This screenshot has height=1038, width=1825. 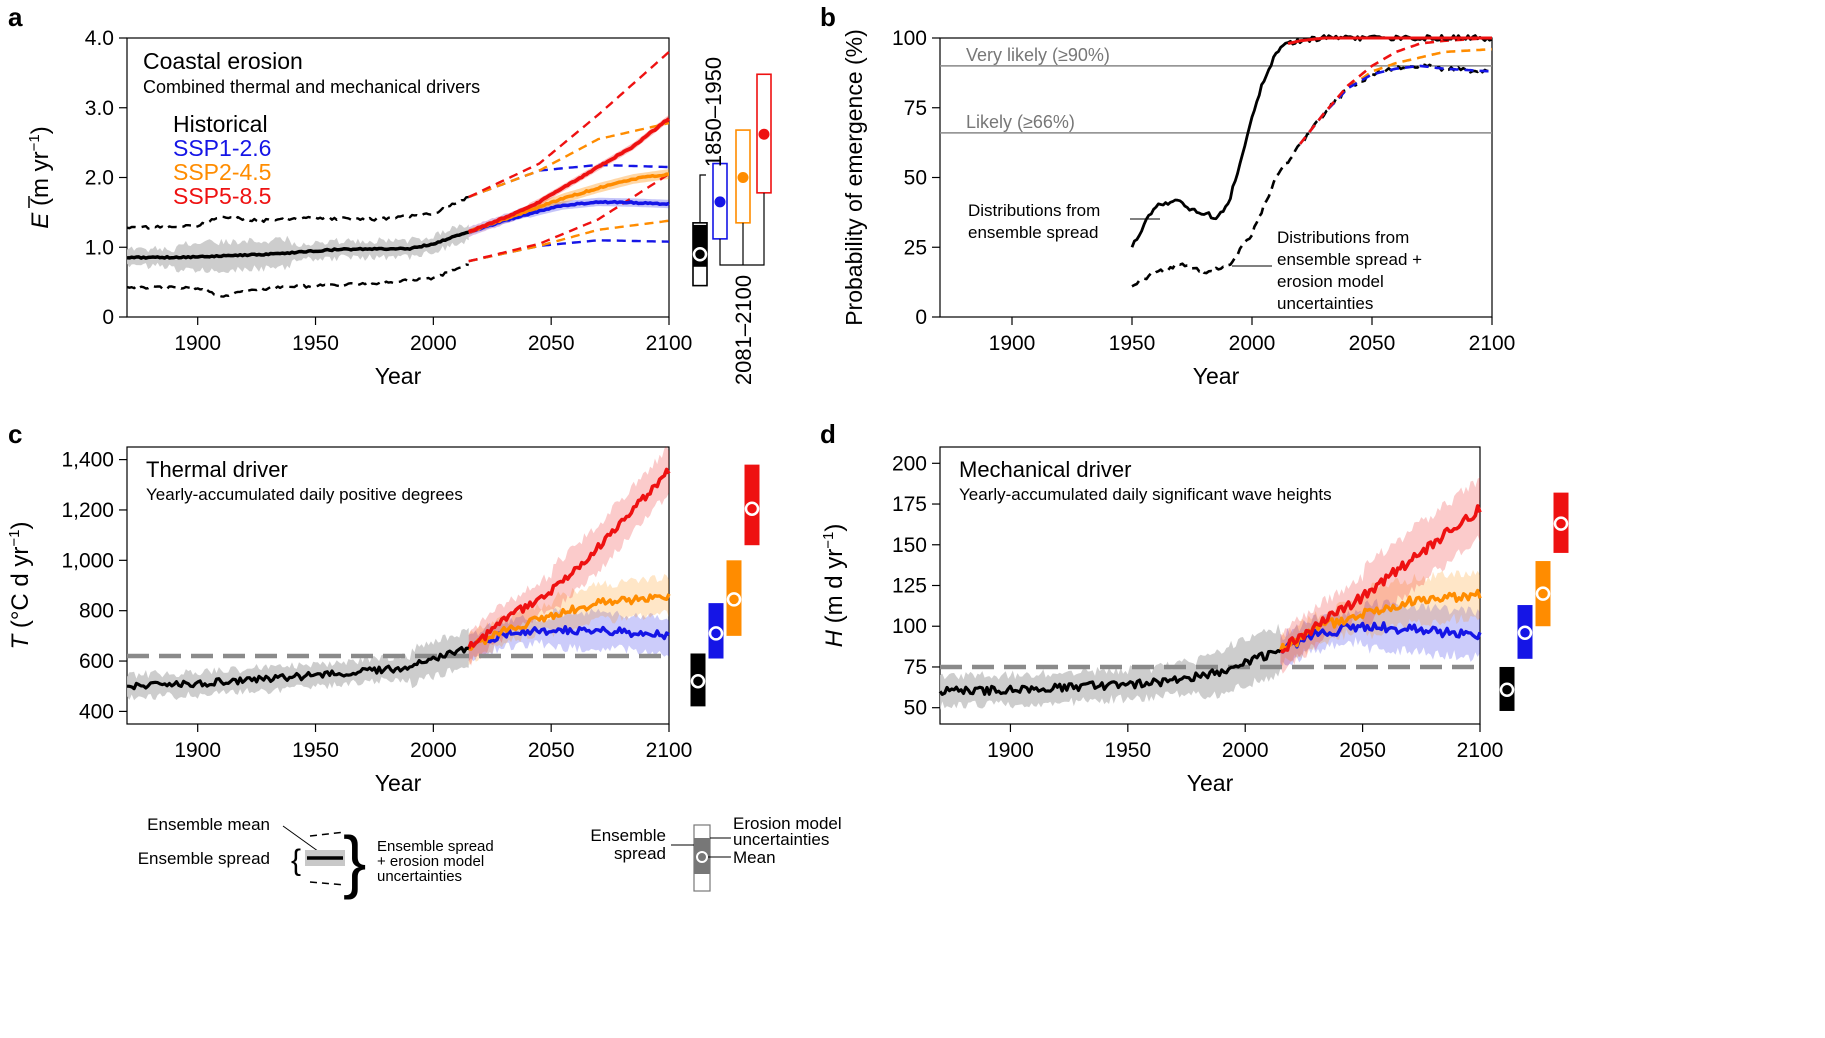 I want to click on y-axis-label: H (m d yr−1), so click(x=834, y=586).